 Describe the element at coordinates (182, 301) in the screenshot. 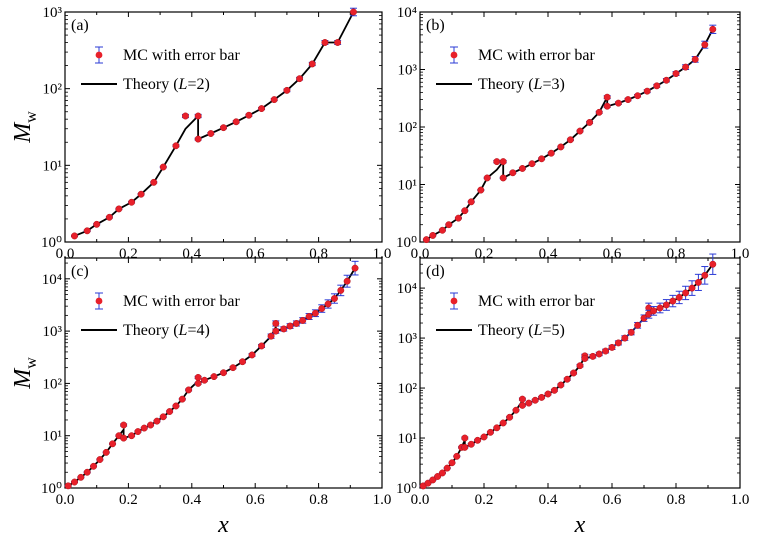

I see `legend-mc-label: MC with error bar` at that location.